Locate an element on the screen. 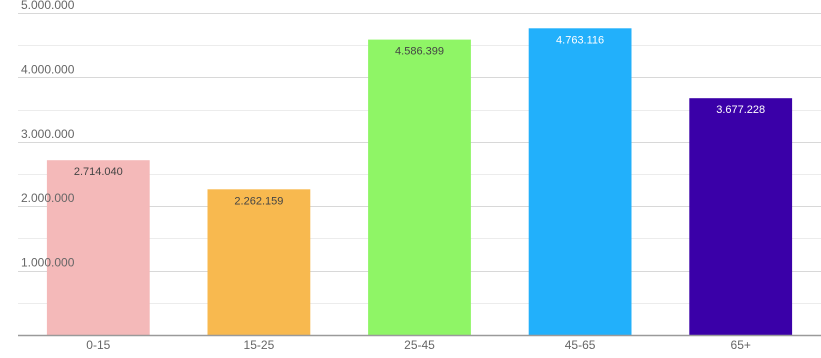 The width and height of the screenshot is (821, 358). bar-value-label: 4.586.399 is located at coordinates (419, 52).